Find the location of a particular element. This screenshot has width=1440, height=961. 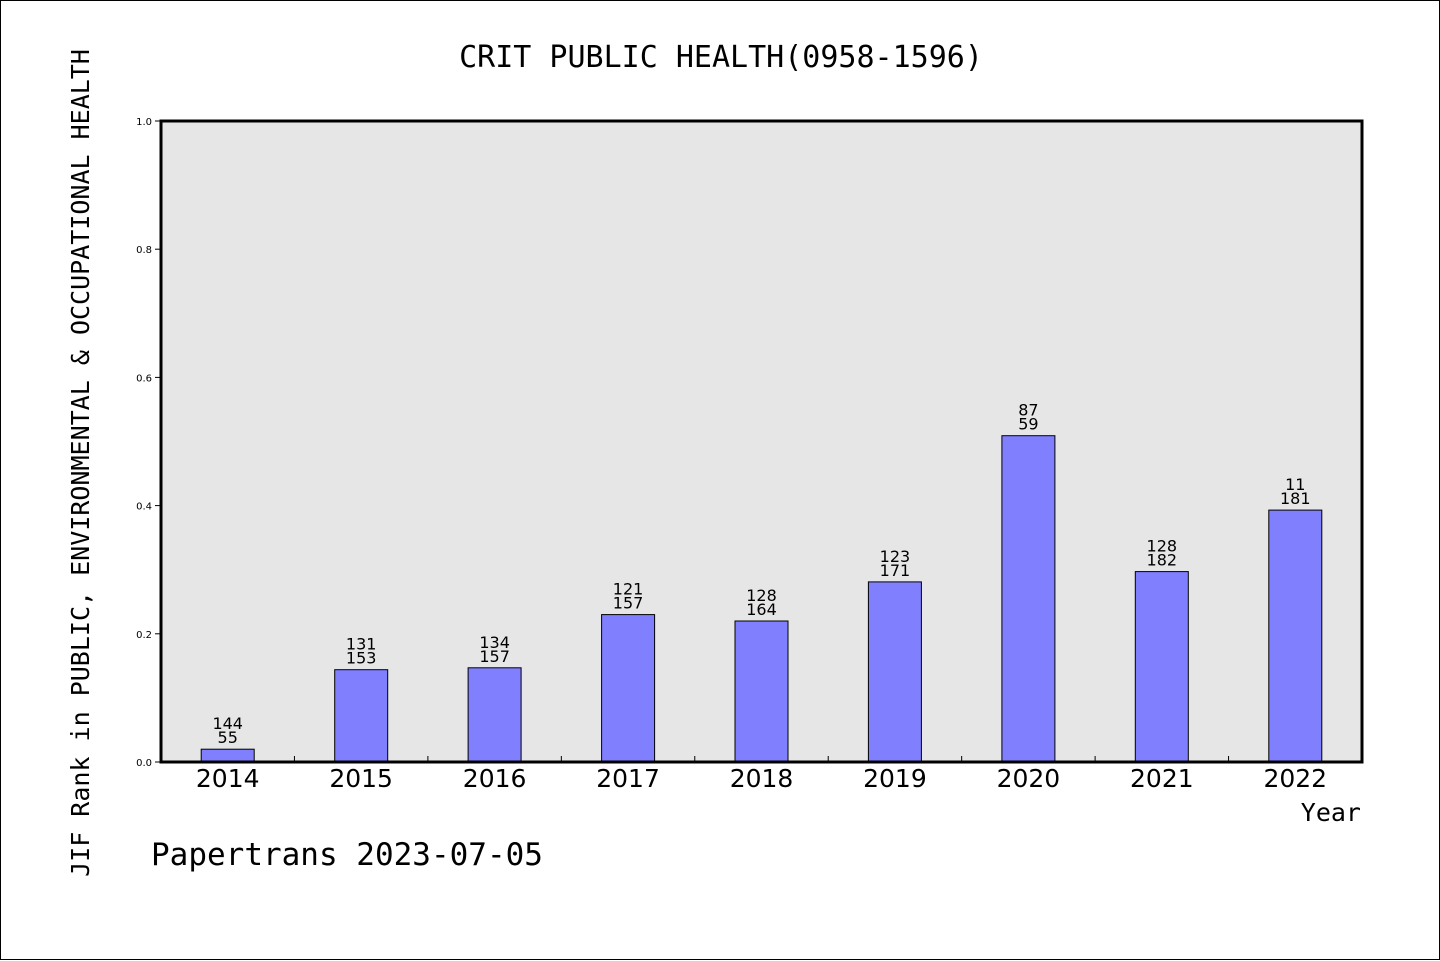

data-label-rank-2016: 134 is located at coordinates (494, 642).